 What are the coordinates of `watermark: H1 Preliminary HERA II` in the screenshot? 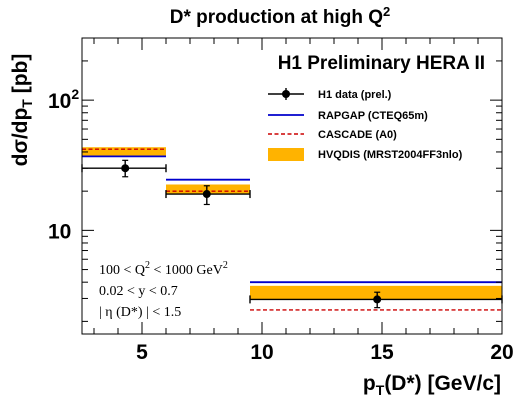 It's located at (381, 63).